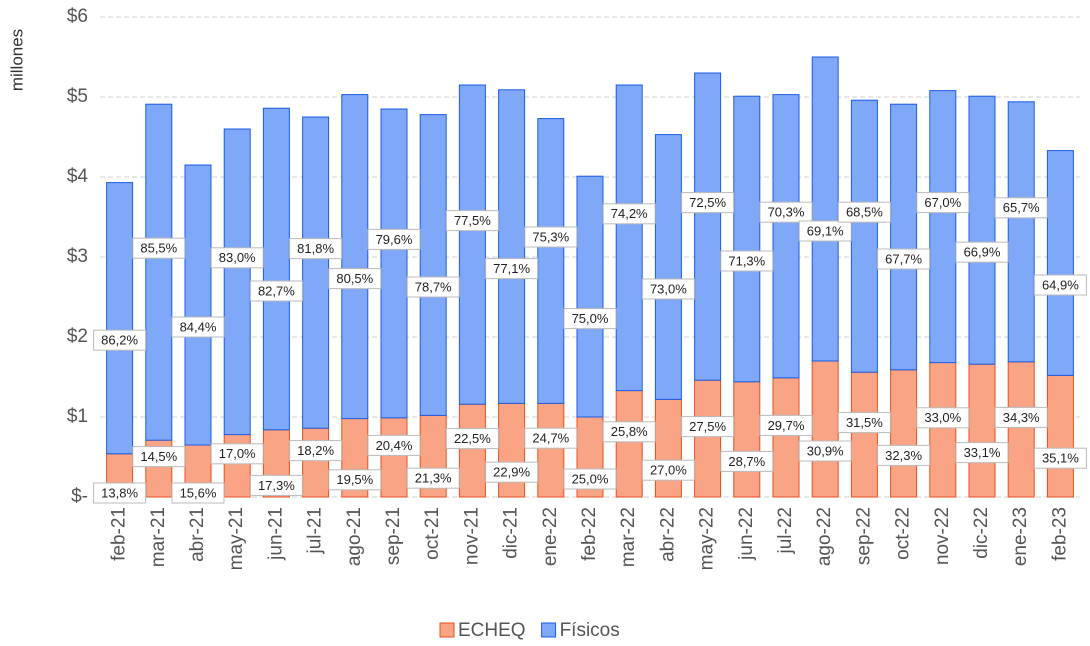  Describe the element at coordinates (492, 630) in the screenshot. I see `legend-label: ECHEQ` at that location.